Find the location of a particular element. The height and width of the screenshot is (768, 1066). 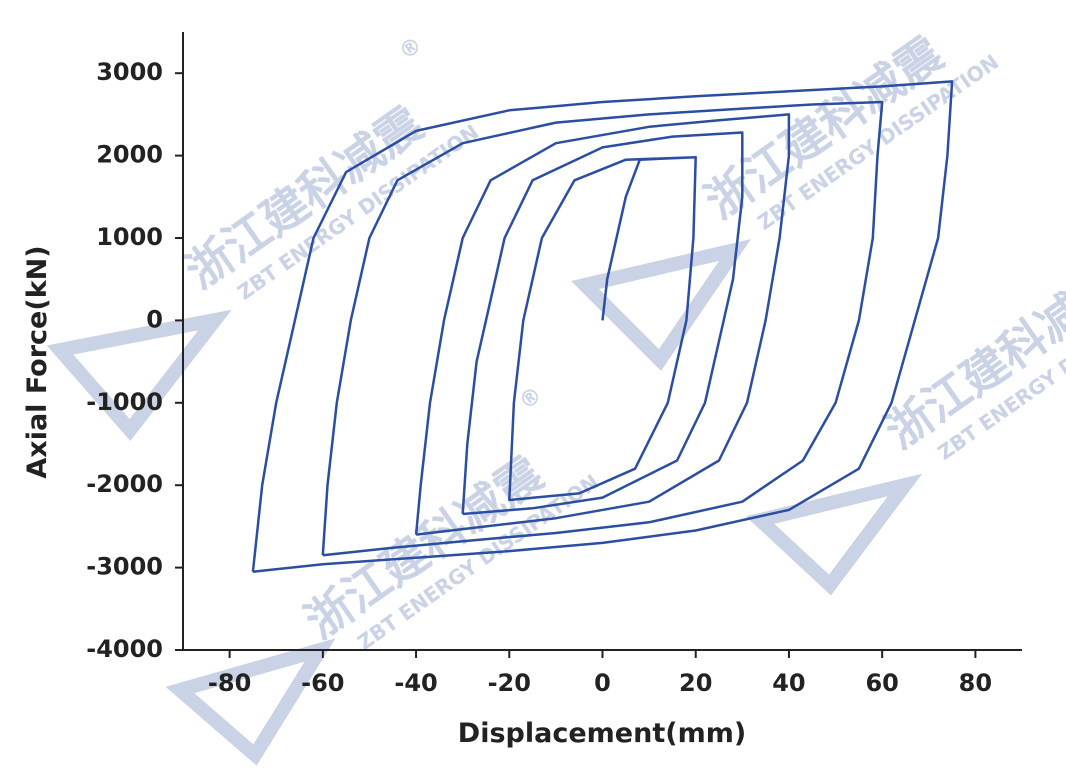

x-tick-label: 60 is located at coordinates (881, 683).